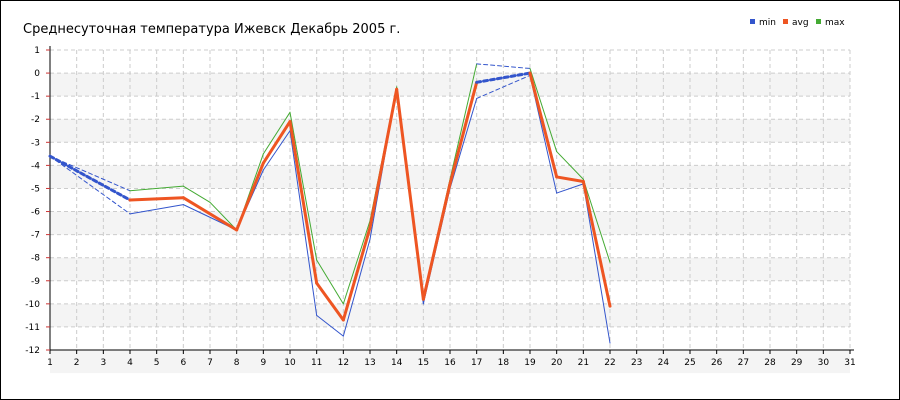 The height and width of the screenshot is (400, 900). What do you see at coordinates (183, 363) in the screenshot?
I see `x-tick-label: 6` at bounding box center [183, 363].